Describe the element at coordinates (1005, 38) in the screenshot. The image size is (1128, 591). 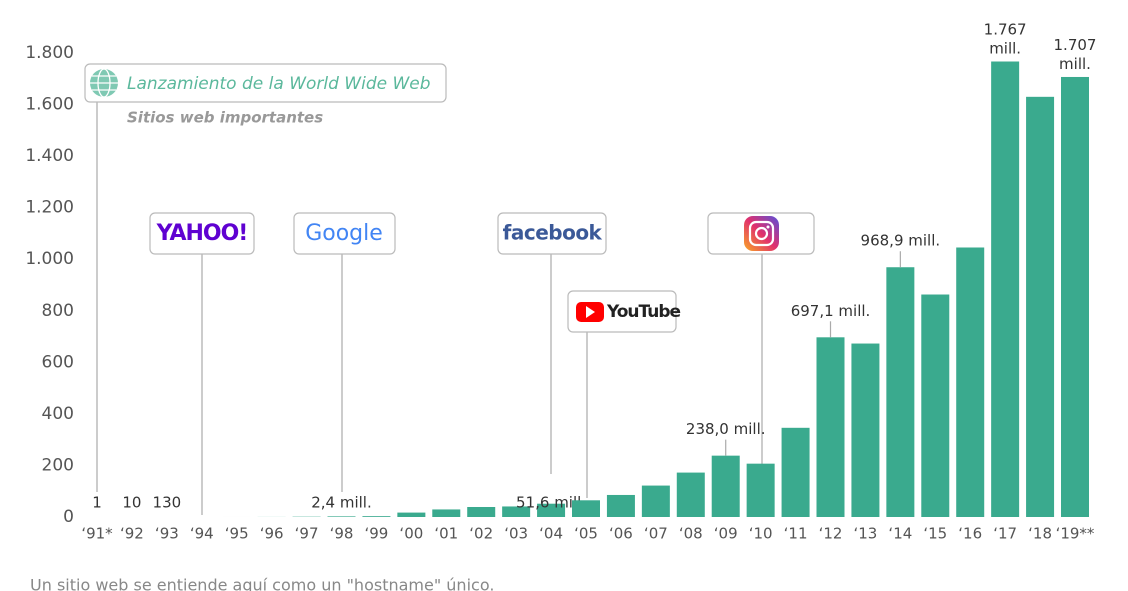
I see `value-label: 1.767 mill.` at that location.